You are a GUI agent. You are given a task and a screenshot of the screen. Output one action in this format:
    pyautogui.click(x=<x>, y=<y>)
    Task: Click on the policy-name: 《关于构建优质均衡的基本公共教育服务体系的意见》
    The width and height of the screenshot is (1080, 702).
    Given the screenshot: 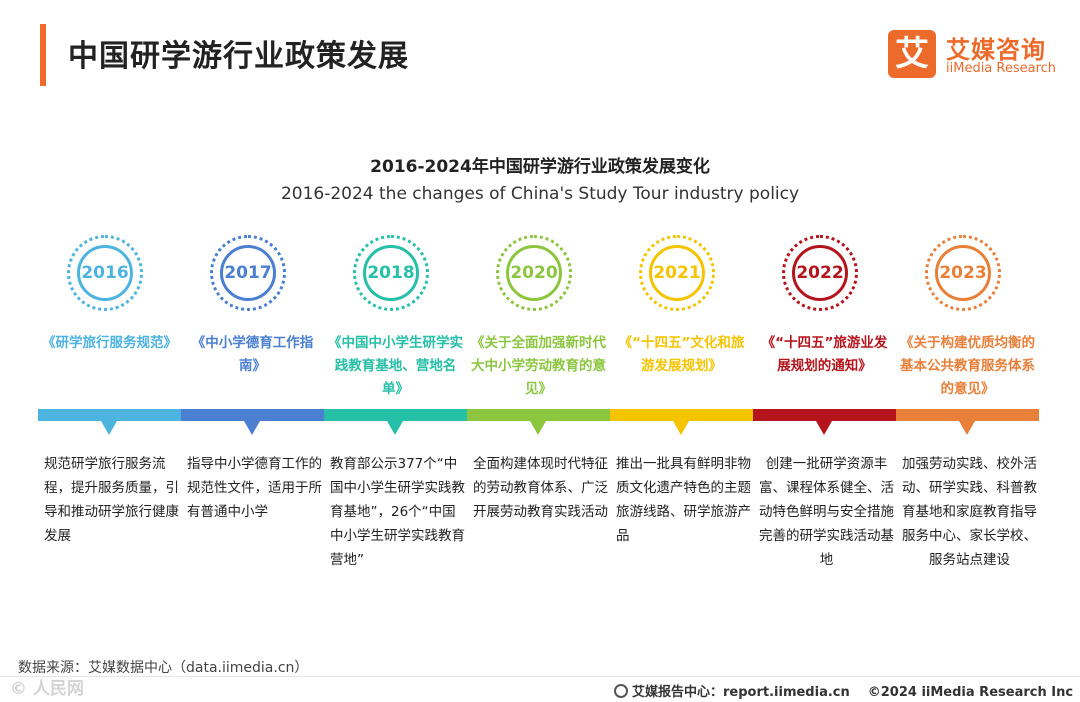 What is the action you would take?
    pyautogui.click(x=967, y=366)
    